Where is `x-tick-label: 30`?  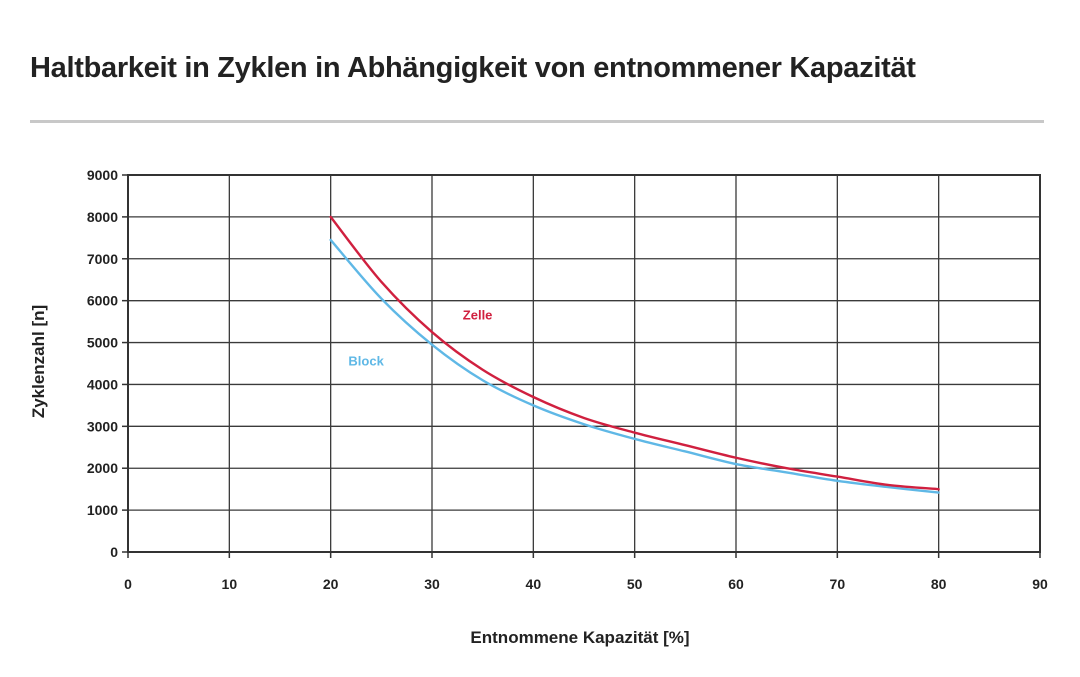
x-tick-label: 30 is located at coordinates (432, 584).